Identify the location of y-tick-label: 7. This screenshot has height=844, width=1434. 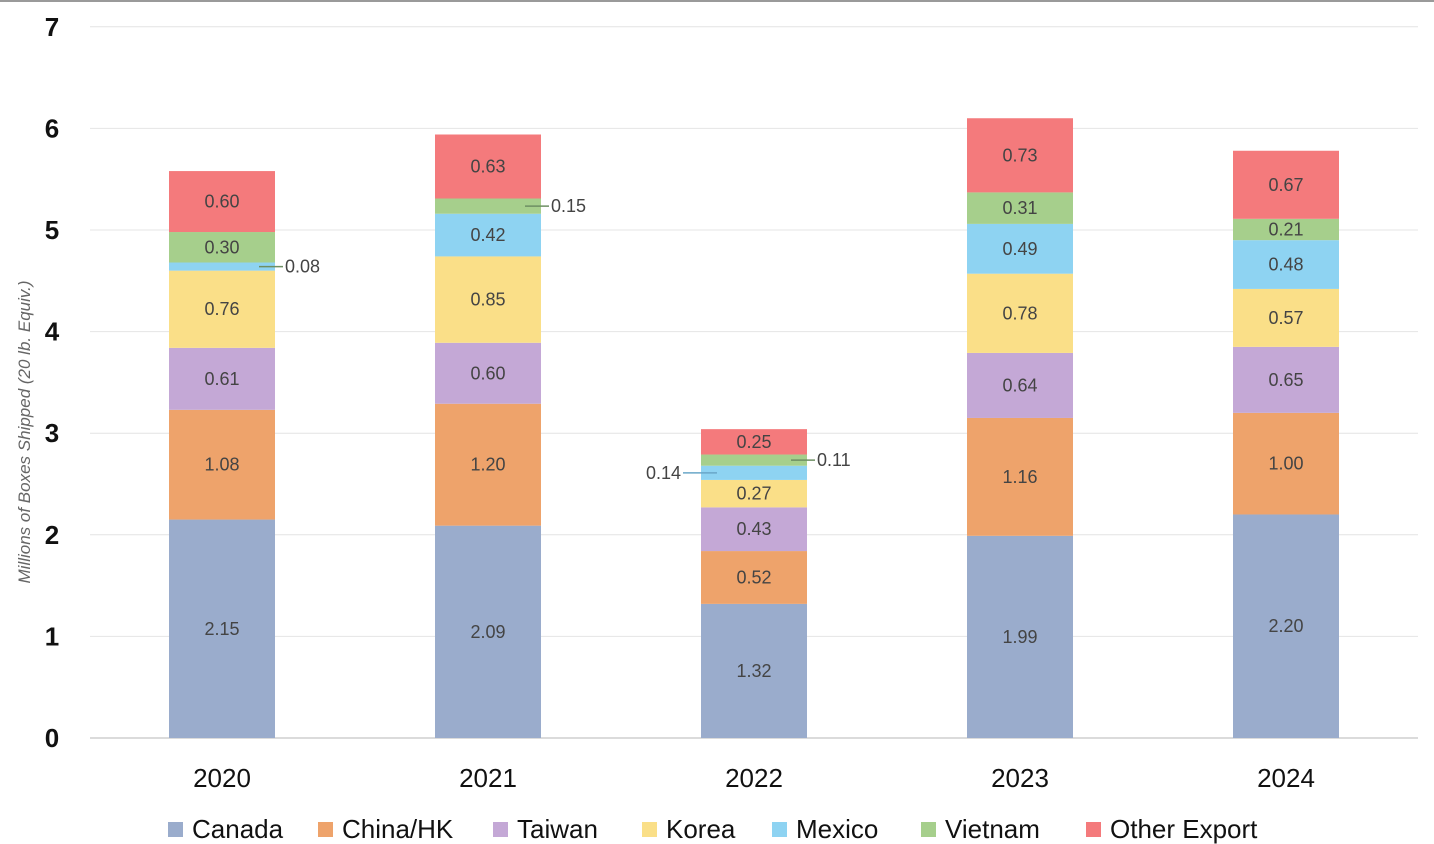
(52, 27).